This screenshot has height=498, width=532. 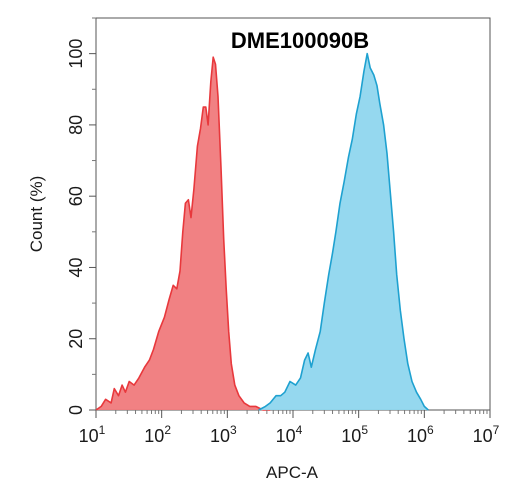 I want to click on x-tick-label: 10³, so click(x=223, y=434).